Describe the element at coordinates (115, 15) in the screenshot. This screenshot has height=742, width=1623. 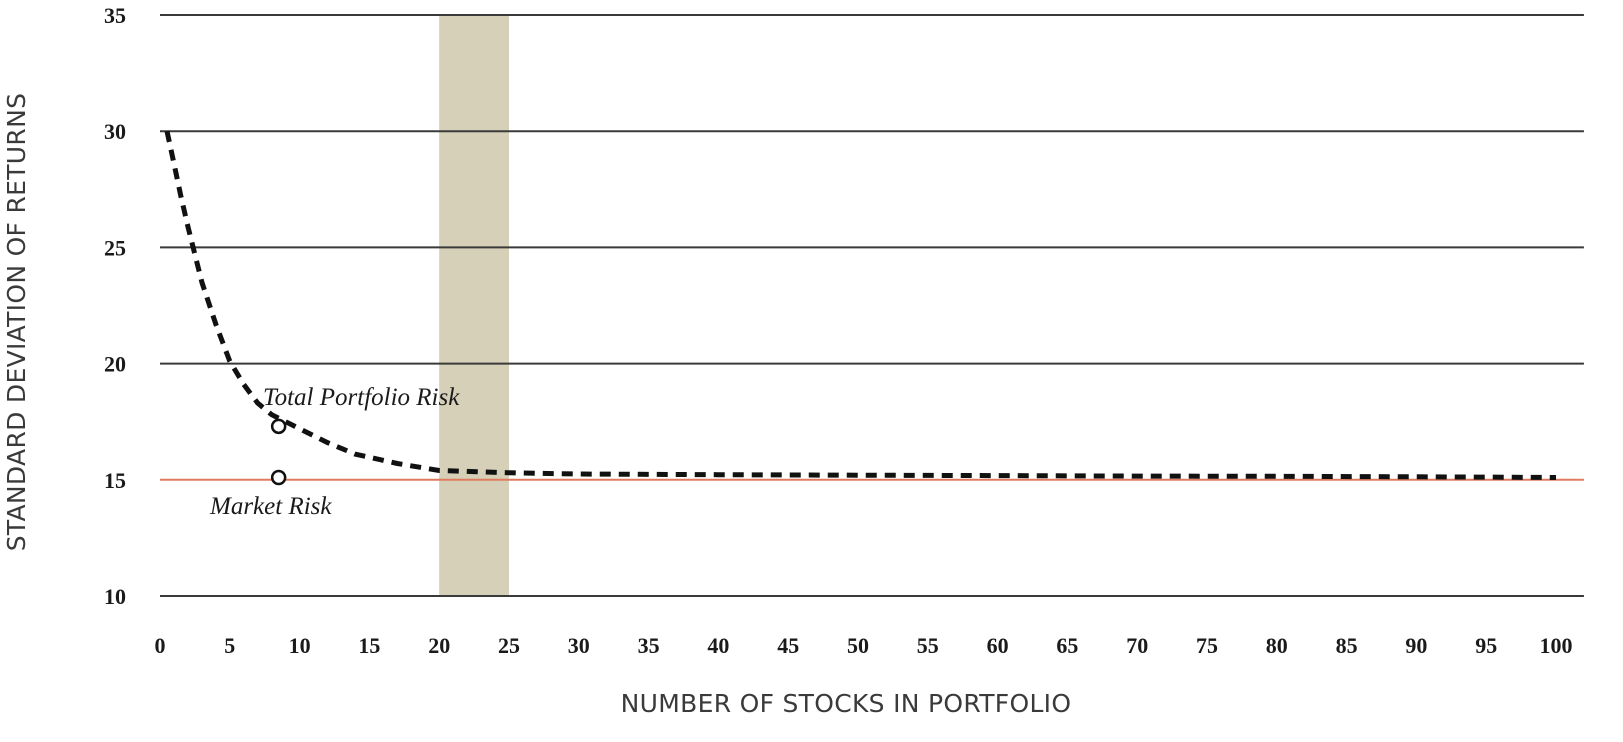
I see `y-tick-label: 35` at that location.